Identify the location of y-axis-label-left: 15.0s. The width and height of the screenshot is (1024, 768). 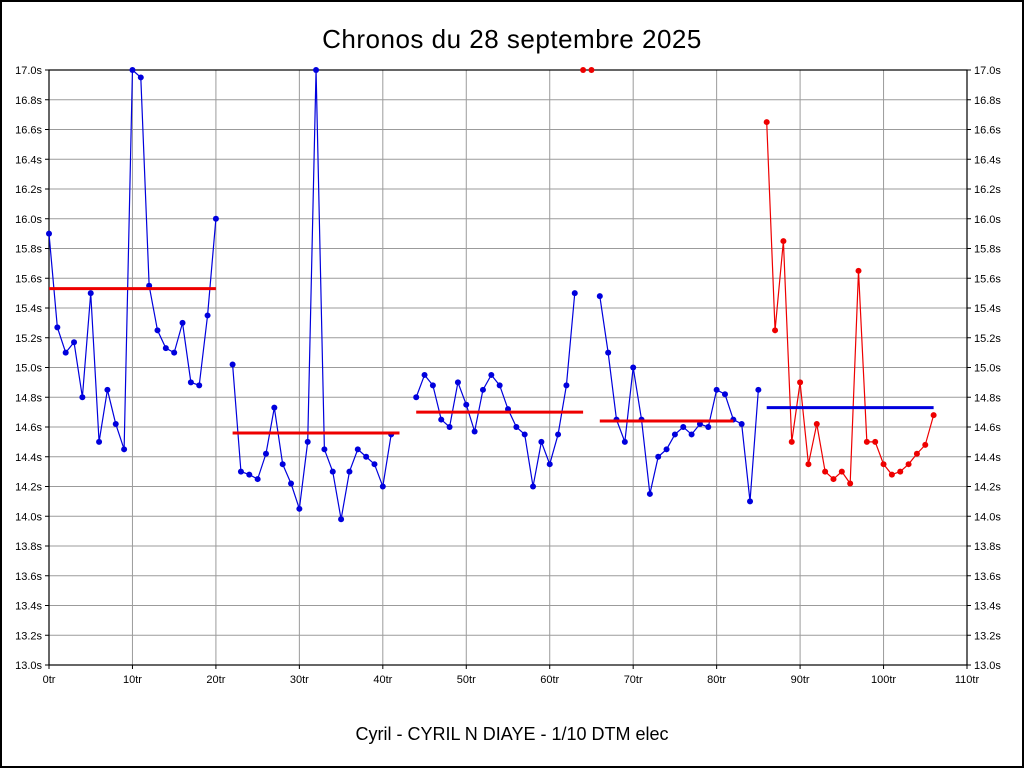
(28, 369).